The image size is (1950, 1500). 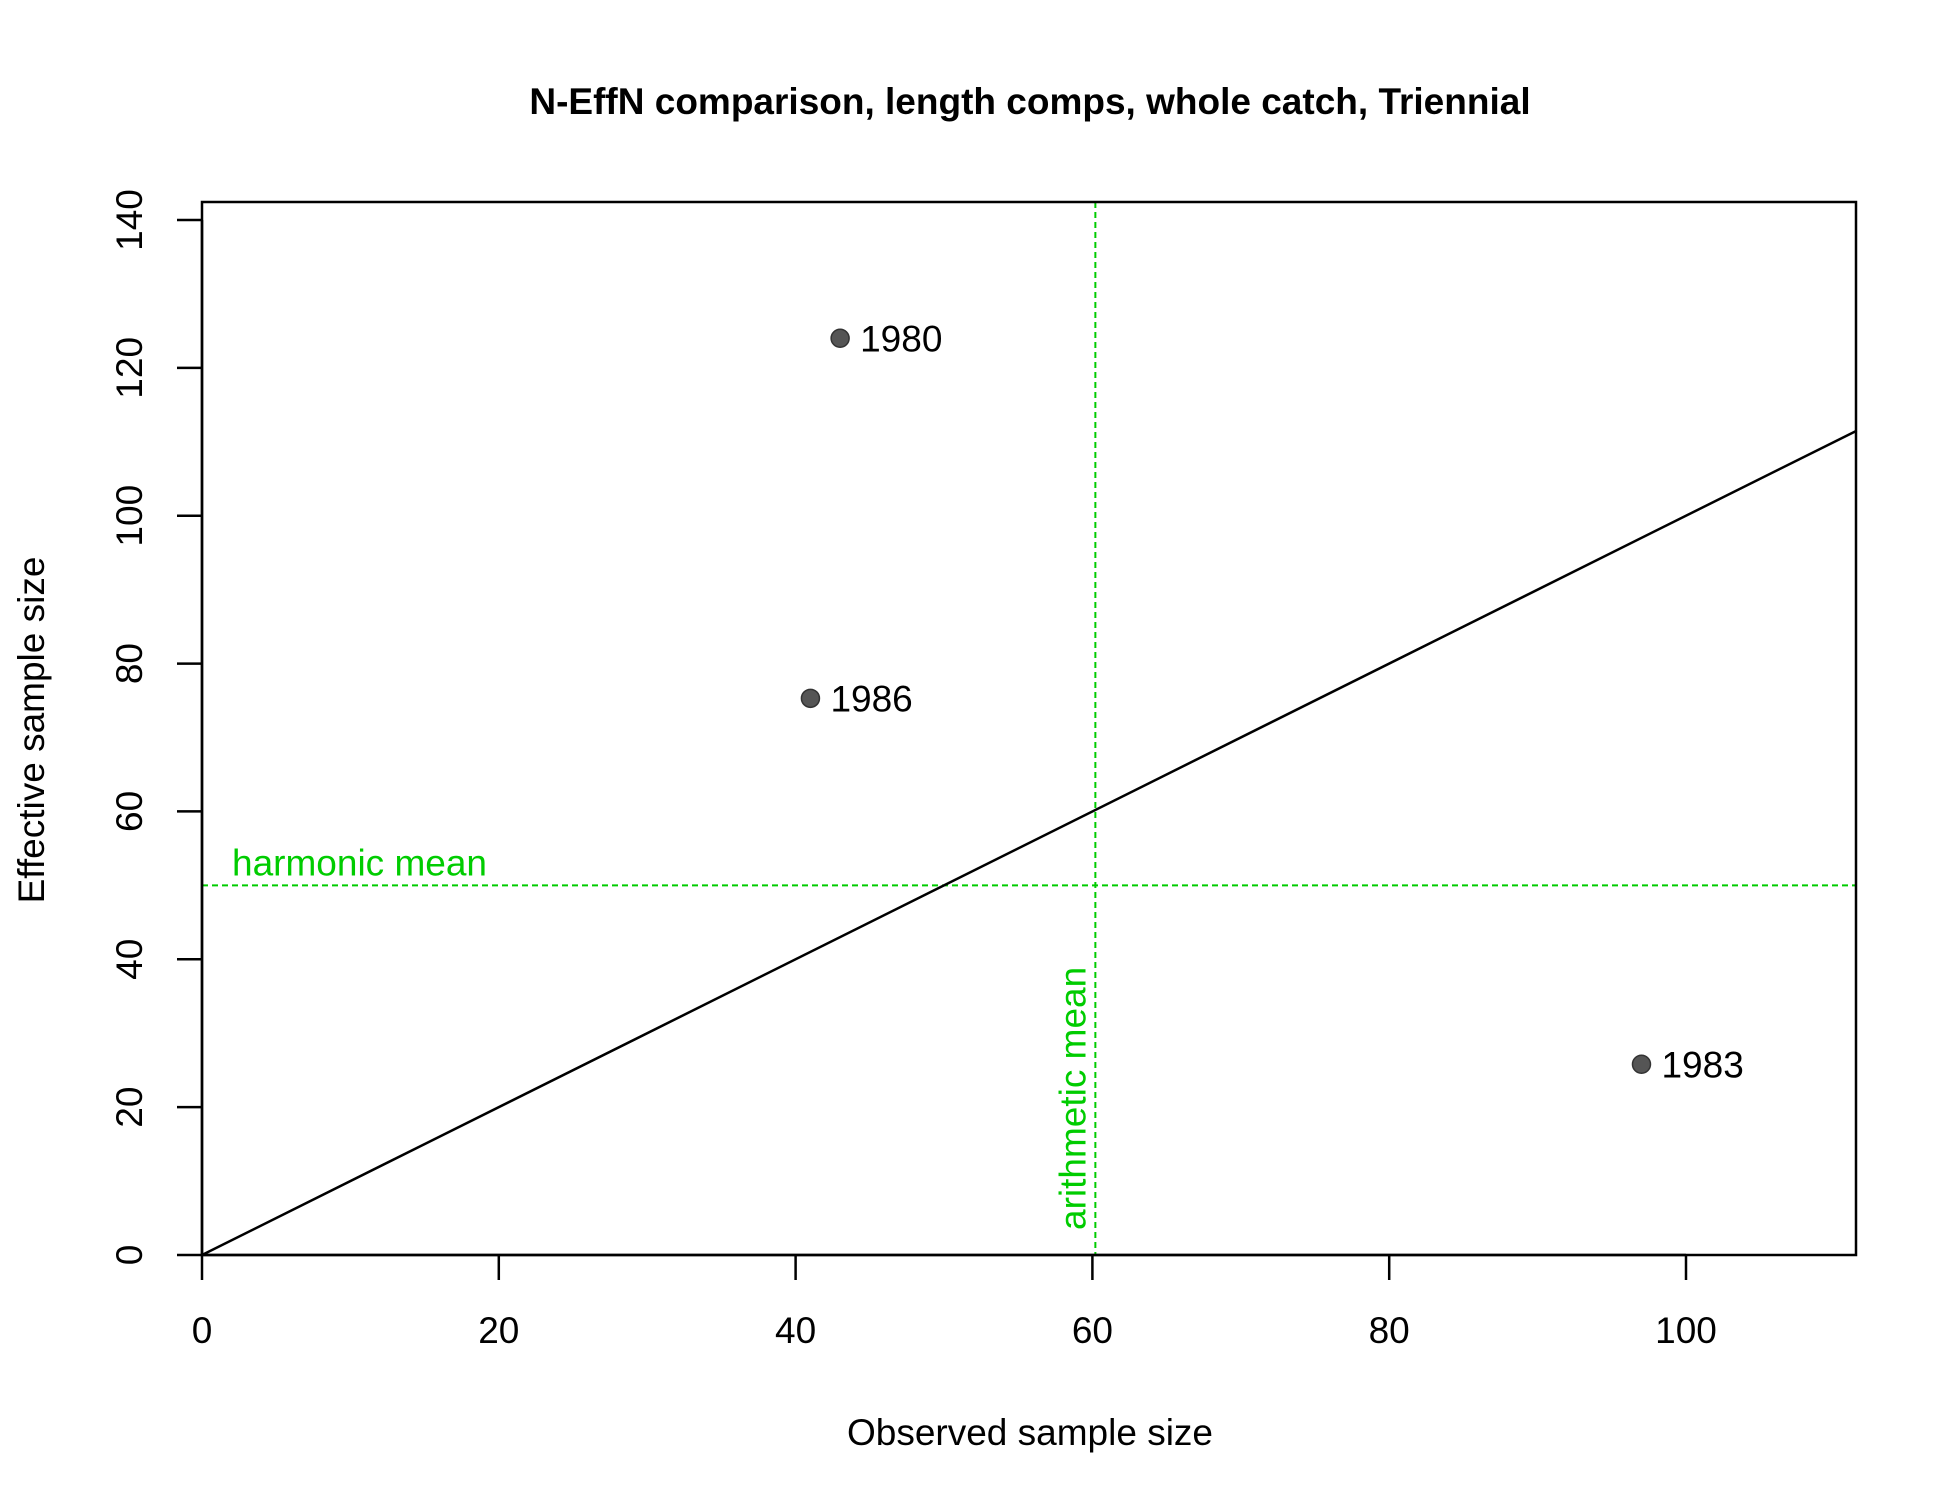 I want to click on y-axis: 0 20 40 60 80 100 120 140, so click(x=156, y=727).